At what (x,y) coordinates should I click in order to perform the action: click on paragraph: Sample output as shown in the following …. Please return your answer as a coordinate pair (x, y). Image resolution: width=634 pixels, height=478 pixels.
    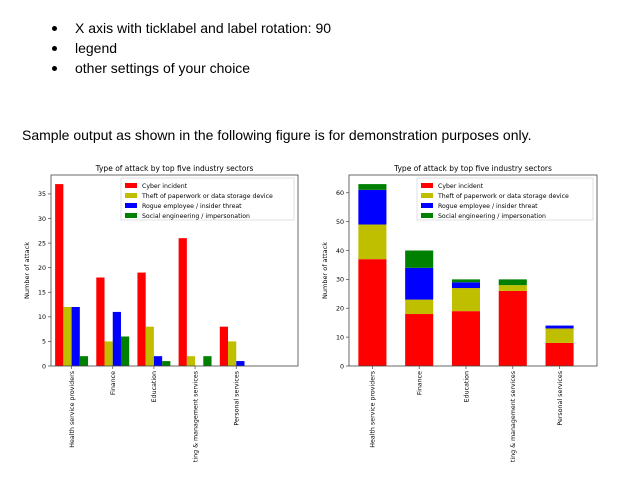
    Looking at the image, I should click on (277, 135).